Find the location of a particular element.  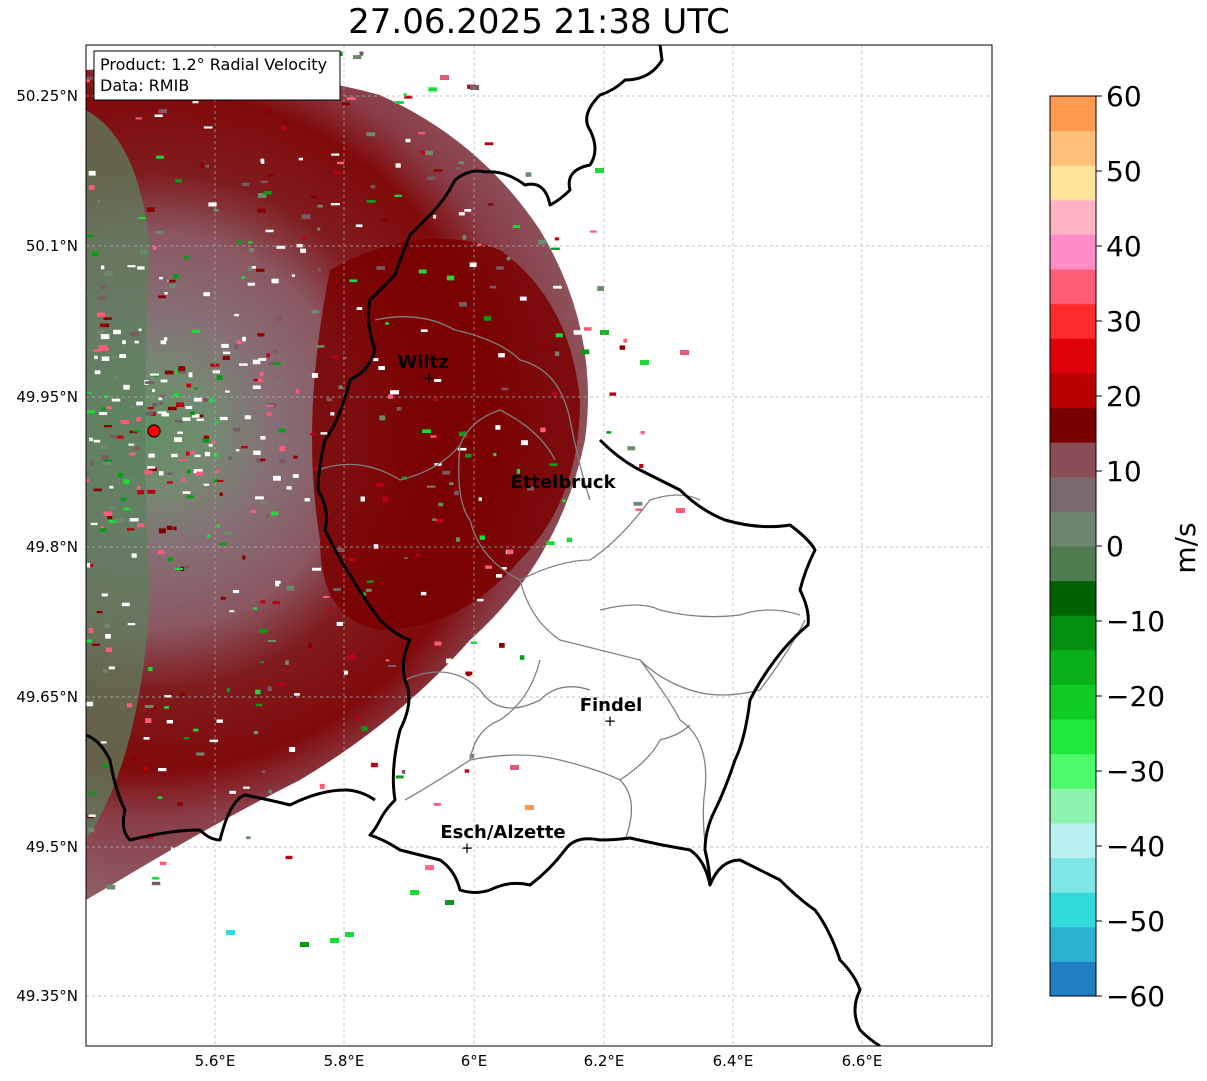

city-label: Esch/Alzette is located at coordinates (502, 832).